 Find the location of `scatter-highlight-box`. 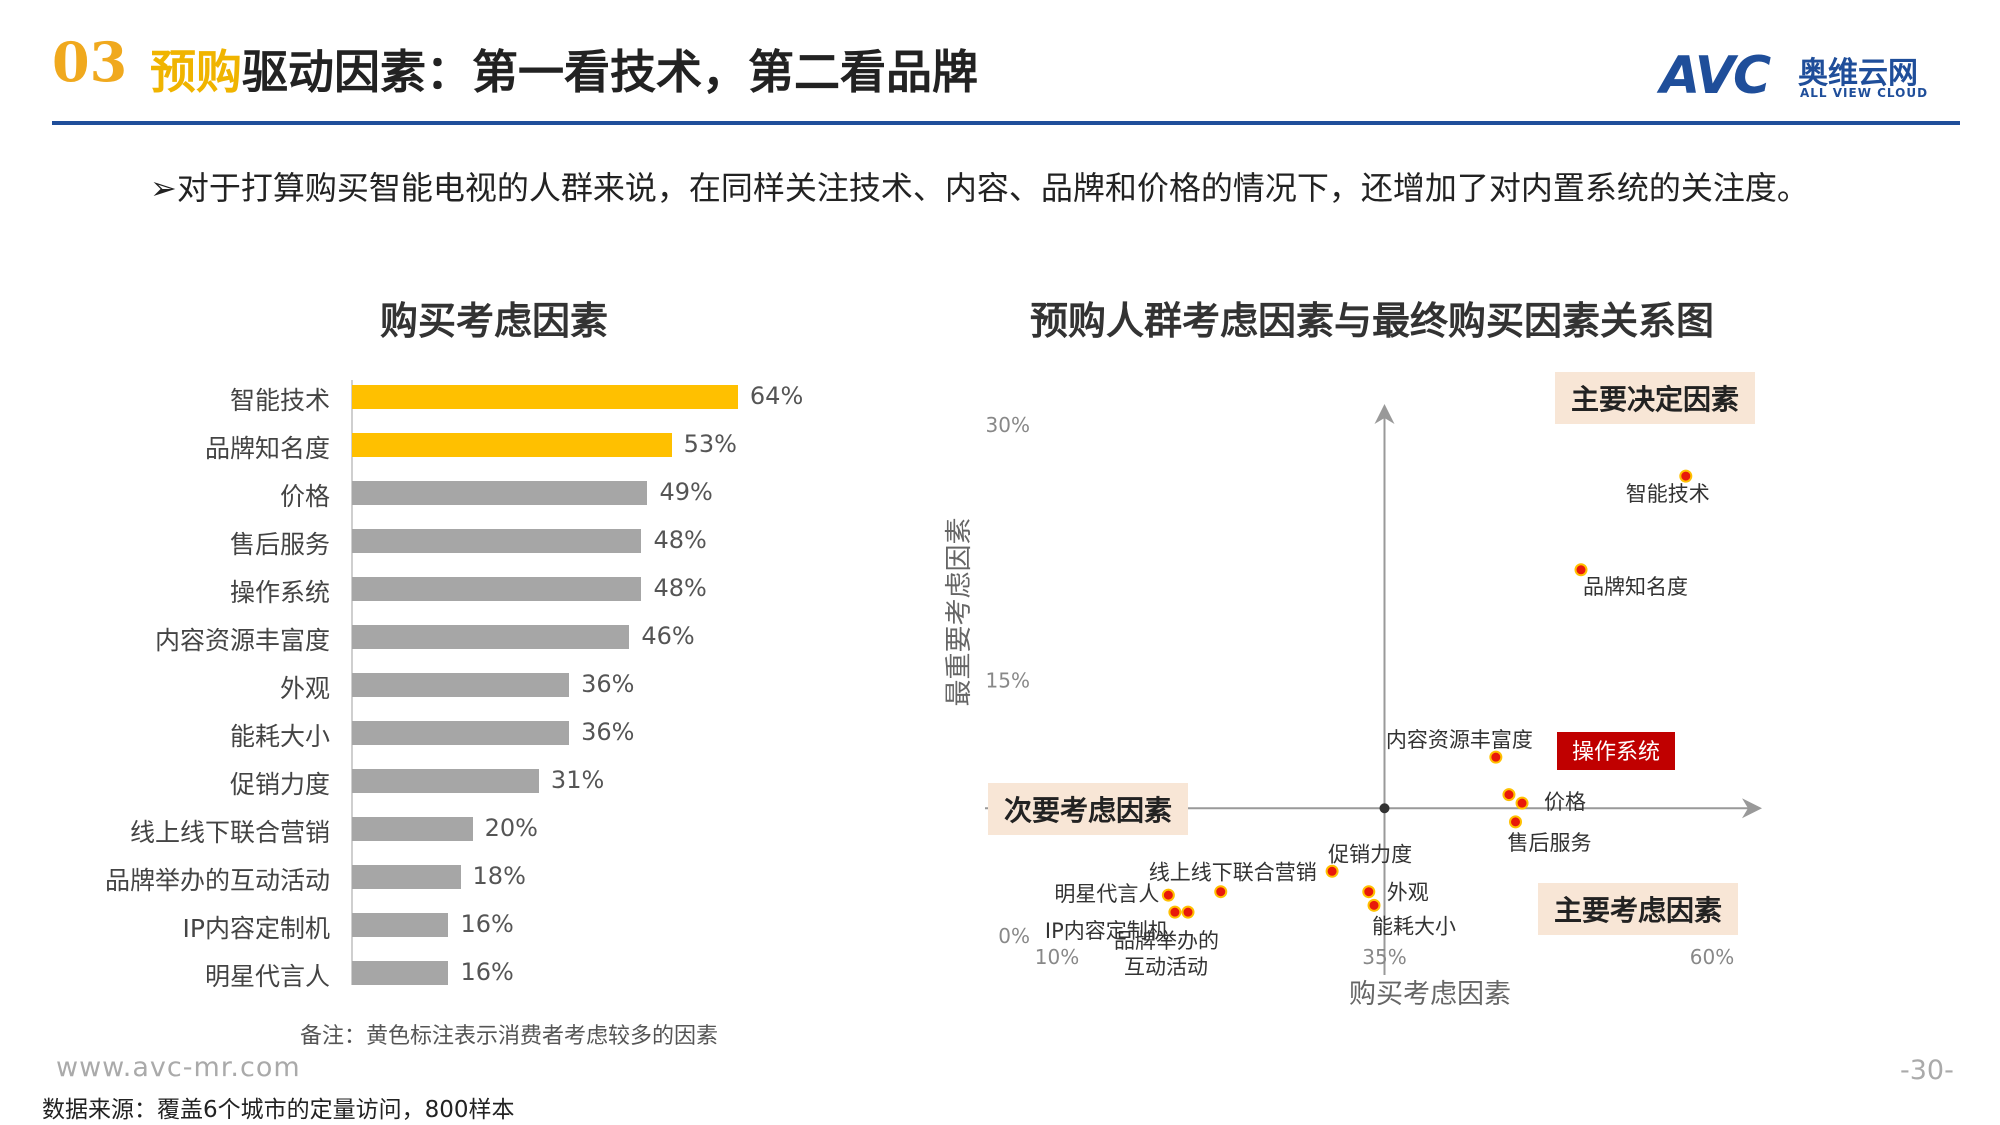

scatter-highlight-box is located at coordinates (1616, 751).